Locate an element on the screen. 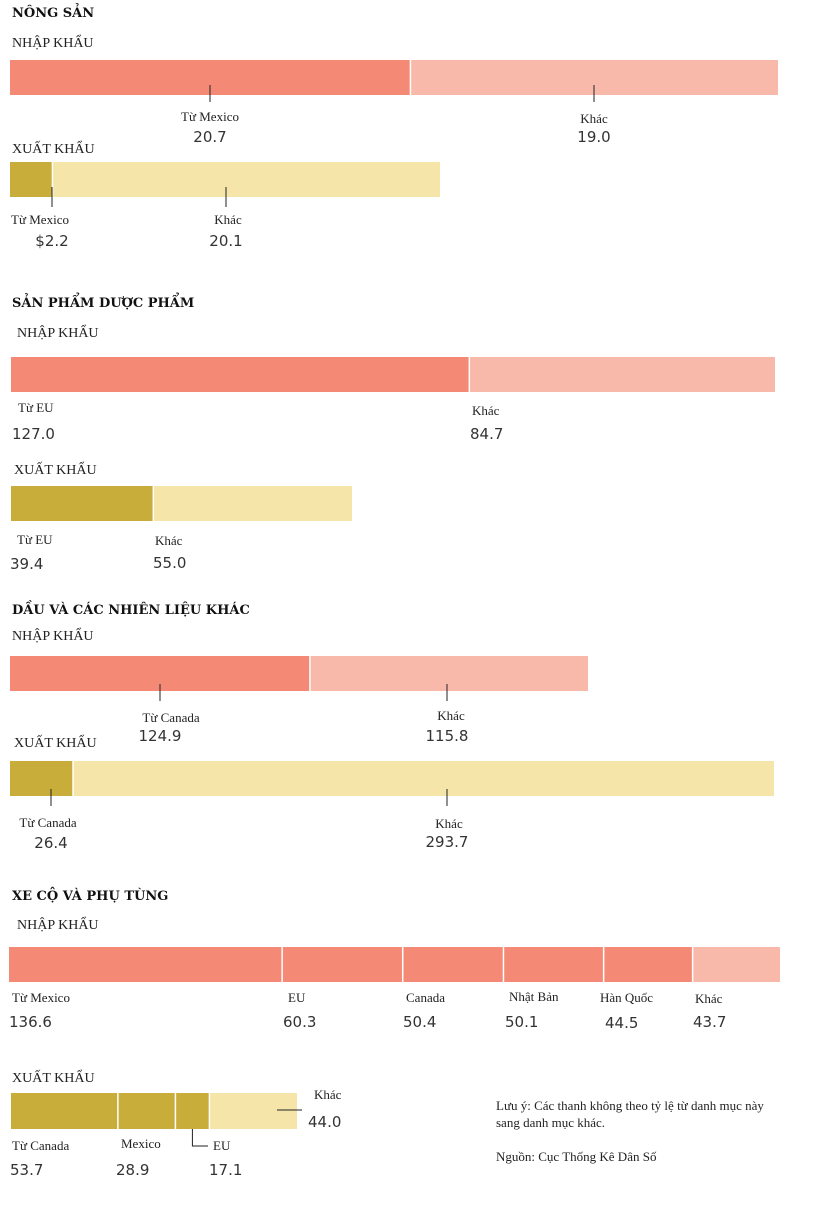 The height and width of the screenshot is (1226, 824). segment-value-label: 50.4 is located at coordinates (419, 1022).